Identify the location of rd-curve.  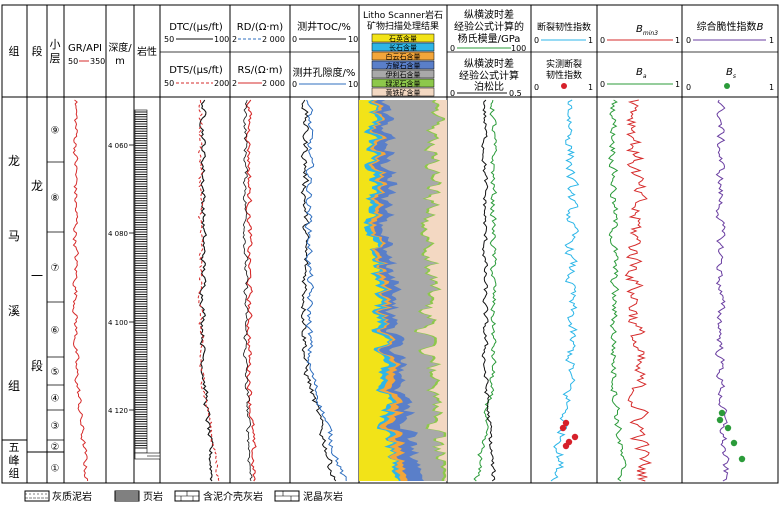
(251, 290).